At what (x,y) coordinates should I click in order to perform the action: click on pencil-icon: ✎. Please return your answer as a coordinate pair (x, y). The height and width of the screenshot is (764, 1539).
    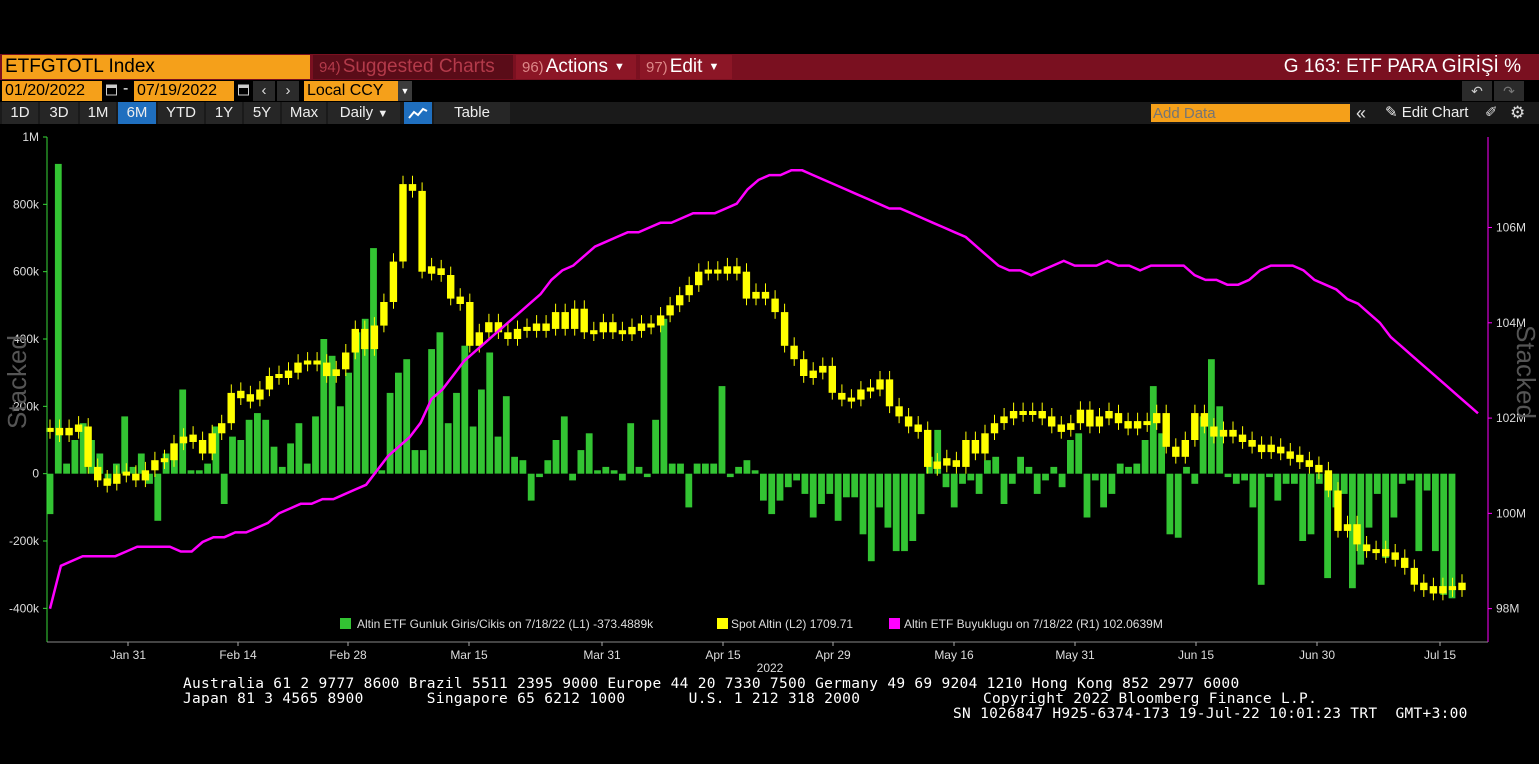
    Looking at the image, I should click on (1391, 112).